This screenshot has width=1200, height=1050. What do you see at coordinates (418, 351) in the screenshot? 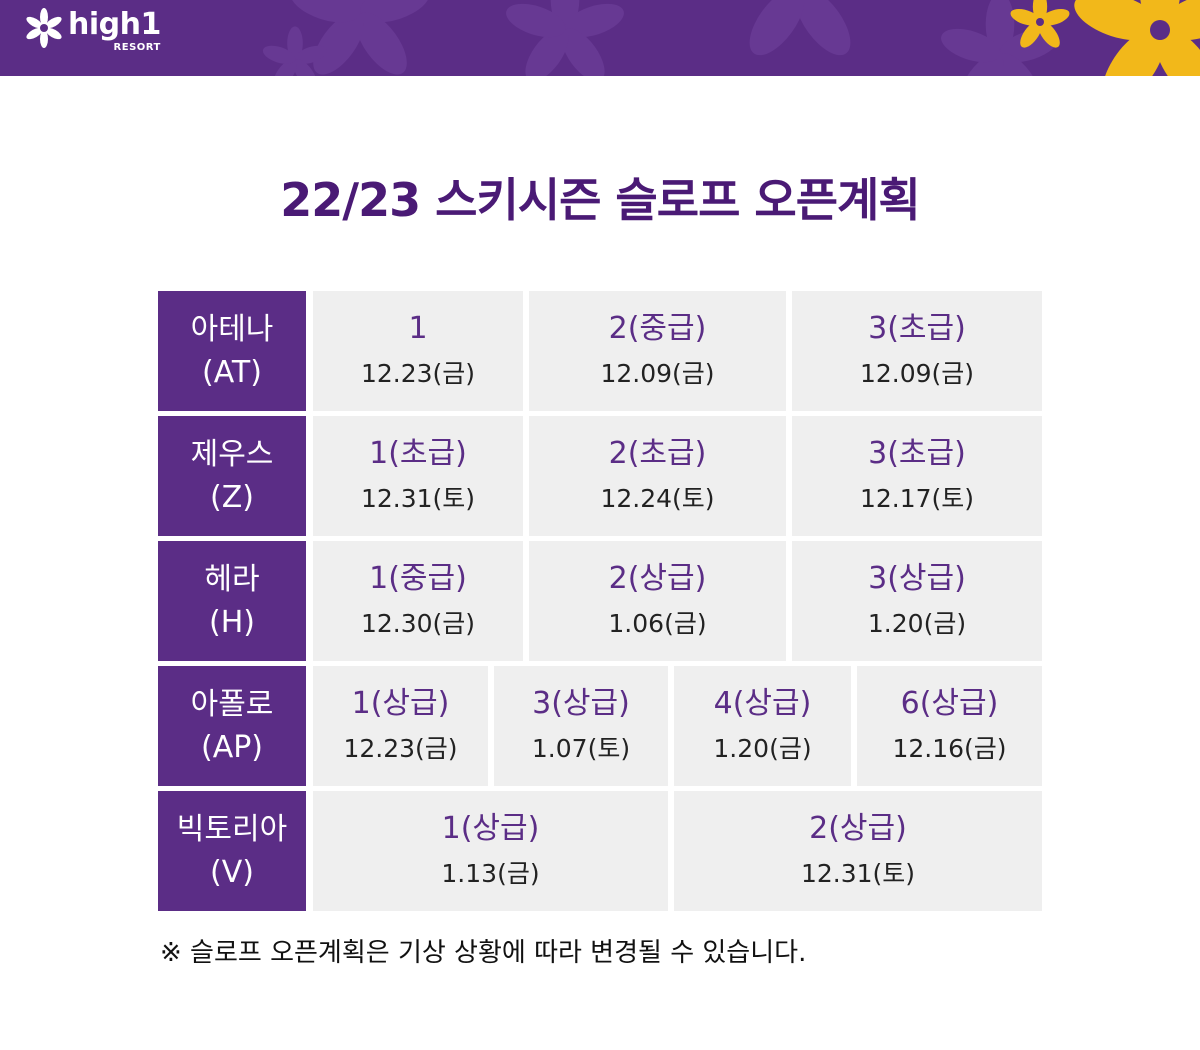
I see `slope-cell: 1 12.23(금)` at bounding box center [418, 351].